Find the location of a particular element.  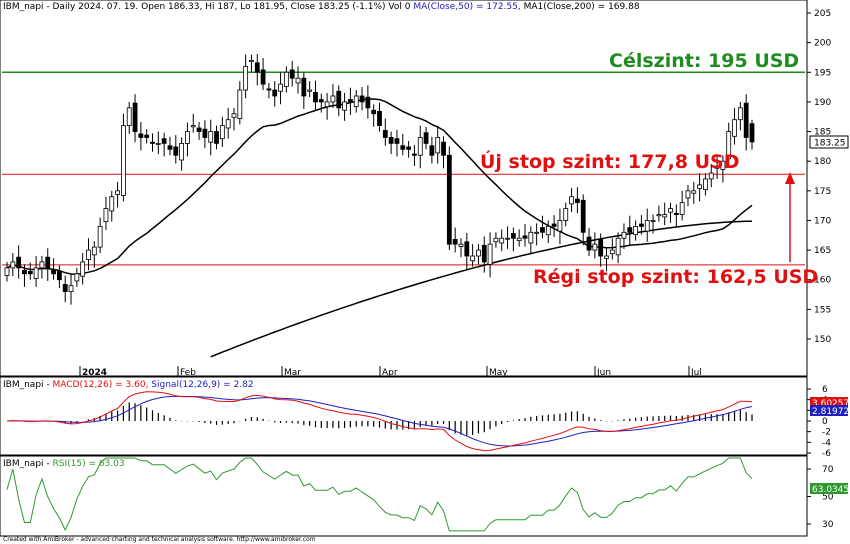

macd-tick-label: -4 is located at coordinates (826, 443).